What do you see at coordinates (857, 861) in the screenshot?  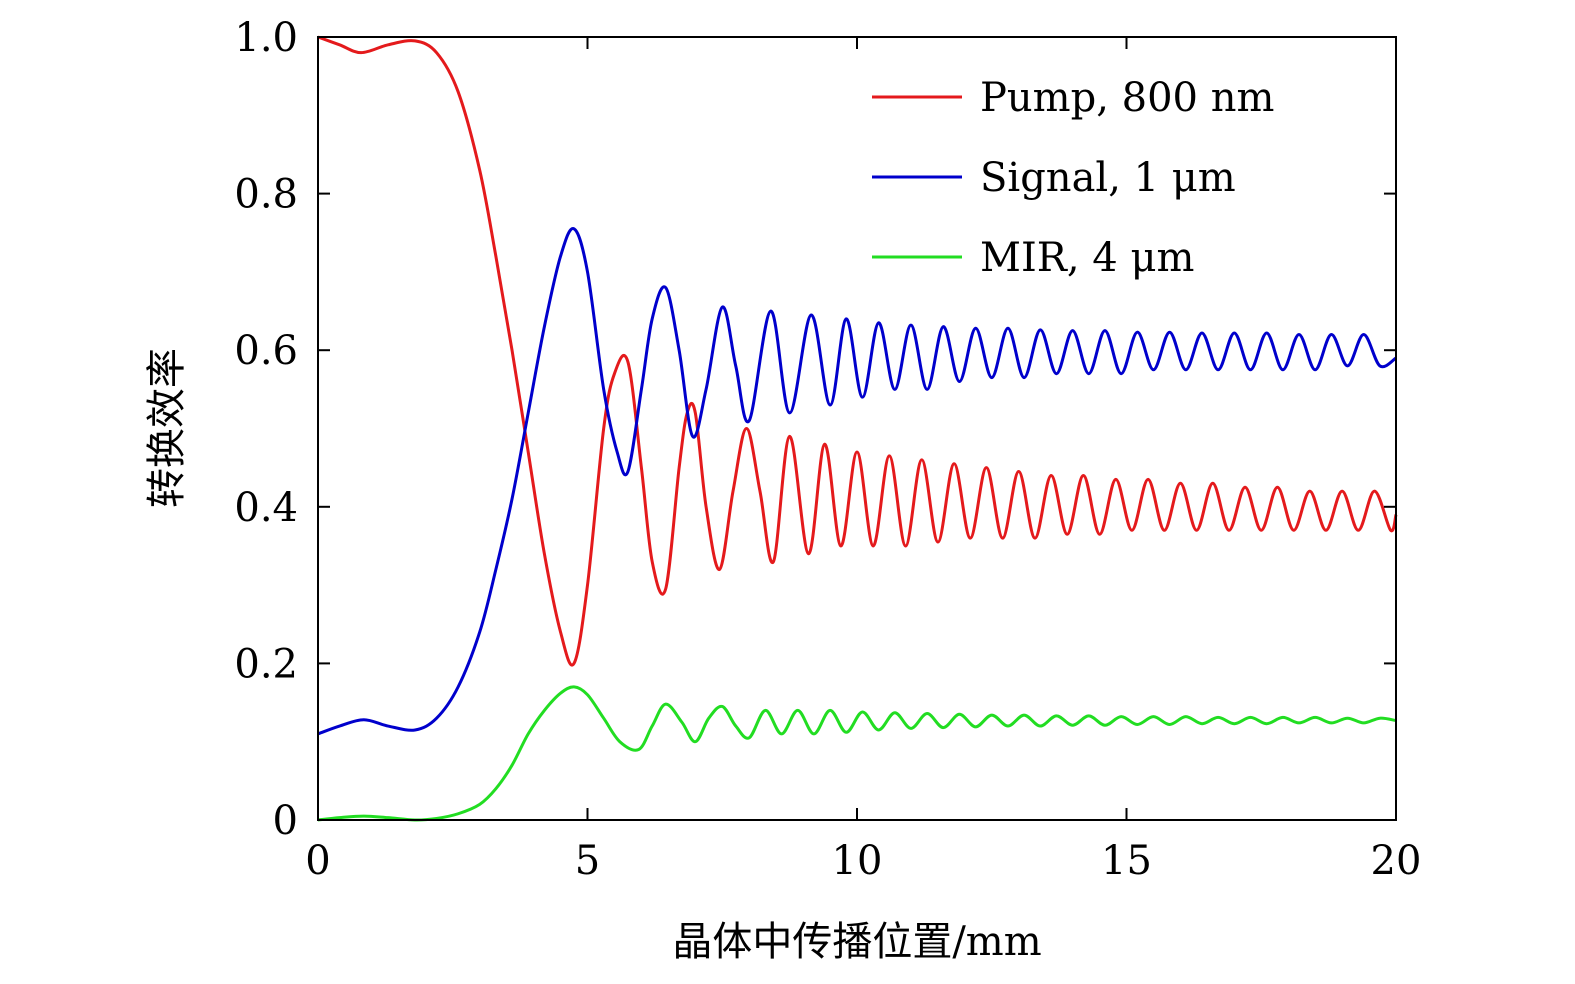 I see `x-tick-label: 10` at bounding box center [857, 861].